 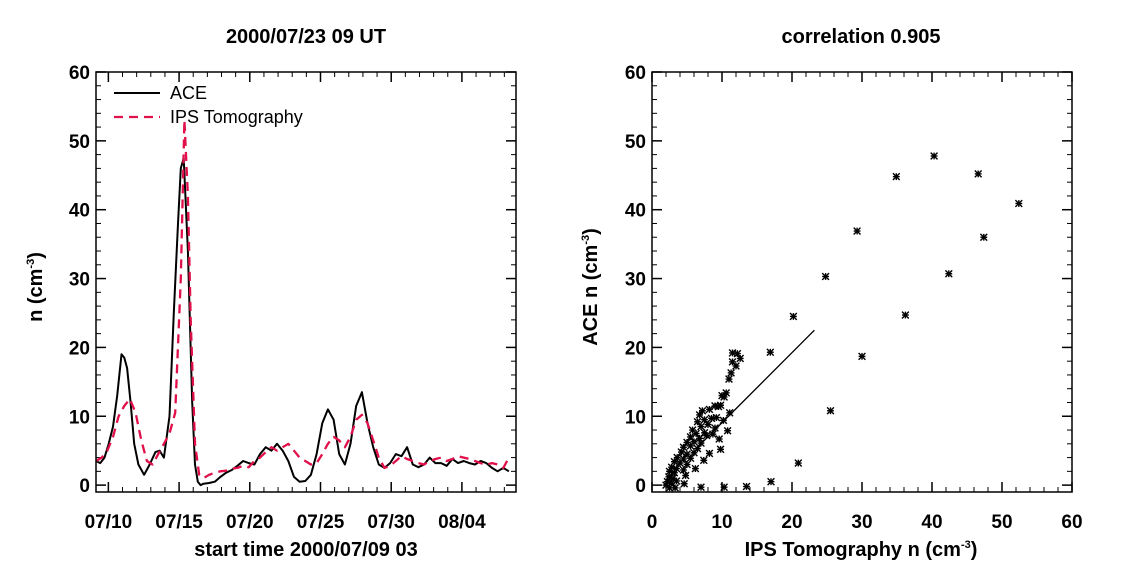 I want to click on chart-title: 2000/07/23 09 UT, so click(x=306, y=37).